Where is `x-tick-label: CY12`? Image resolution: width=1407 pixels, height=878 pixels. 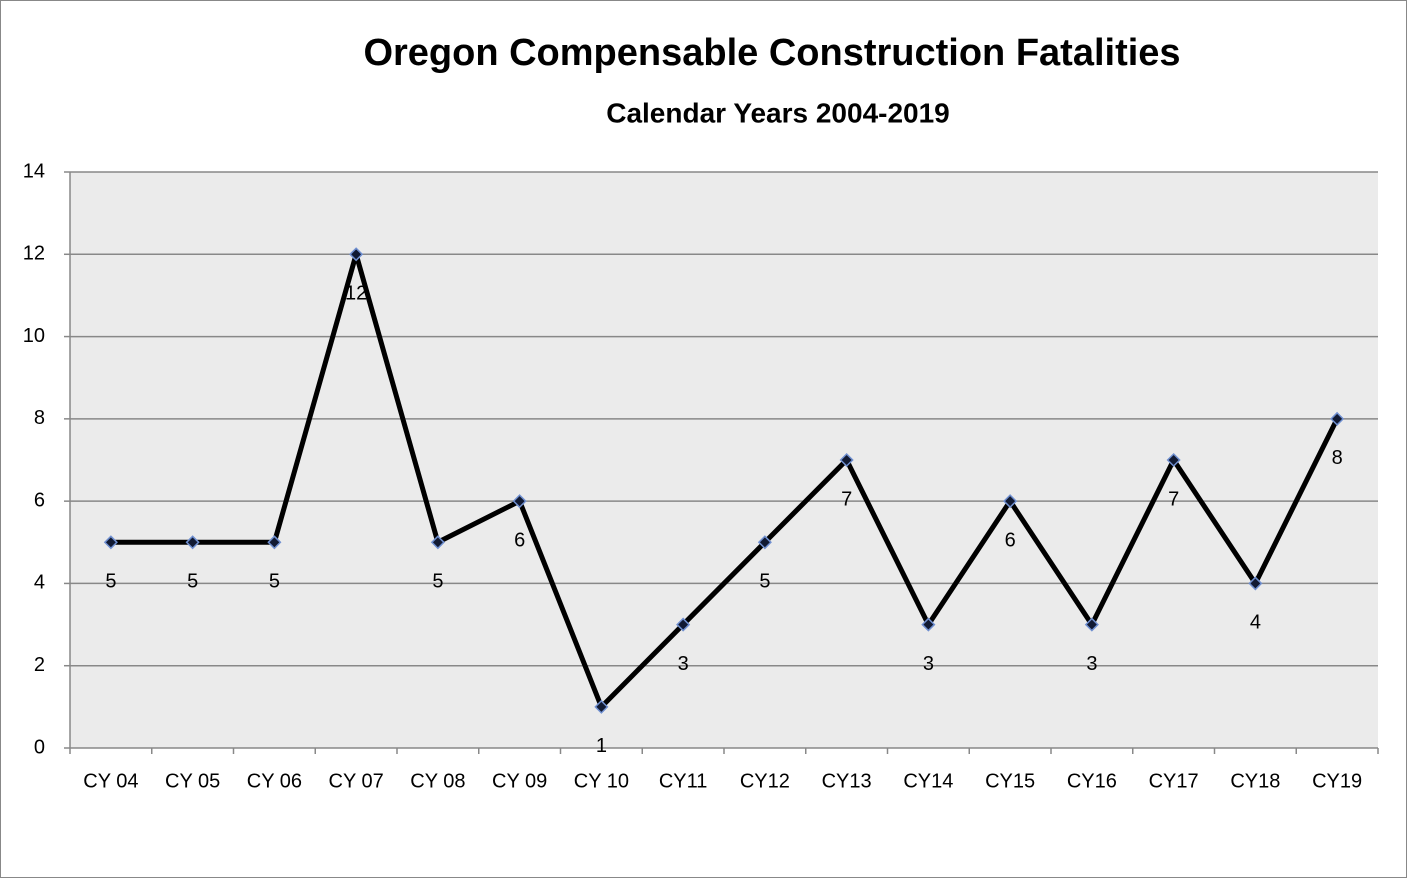
x-tick-label: CY12 is located at coordinates (765, 781).